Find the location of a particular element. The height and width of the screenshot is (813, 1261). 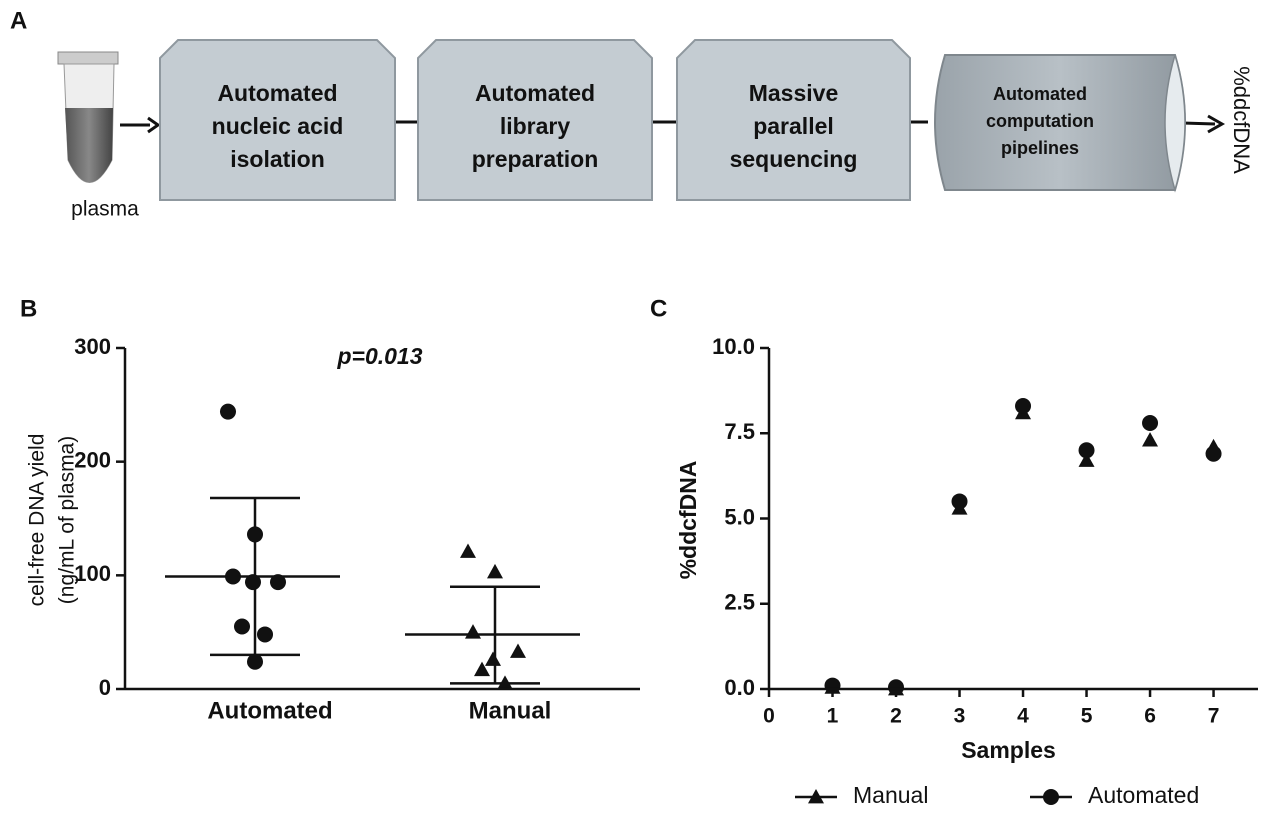

panel-label: B is located at coordinates (28, 308).